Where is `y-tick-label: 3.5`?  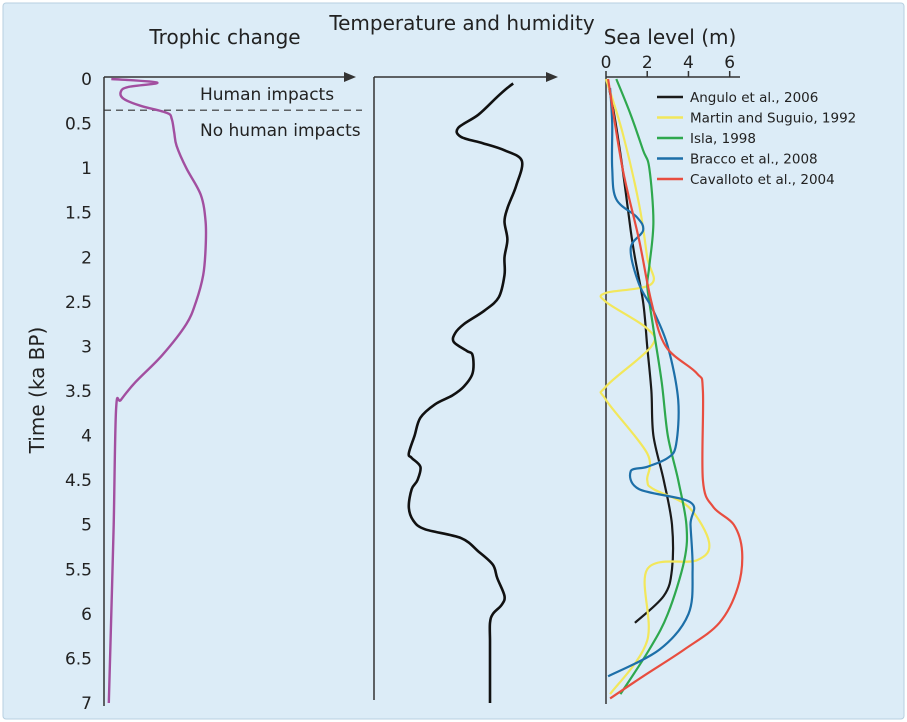
y-tick-label: 3.5 is located at coordinates (78, 392).